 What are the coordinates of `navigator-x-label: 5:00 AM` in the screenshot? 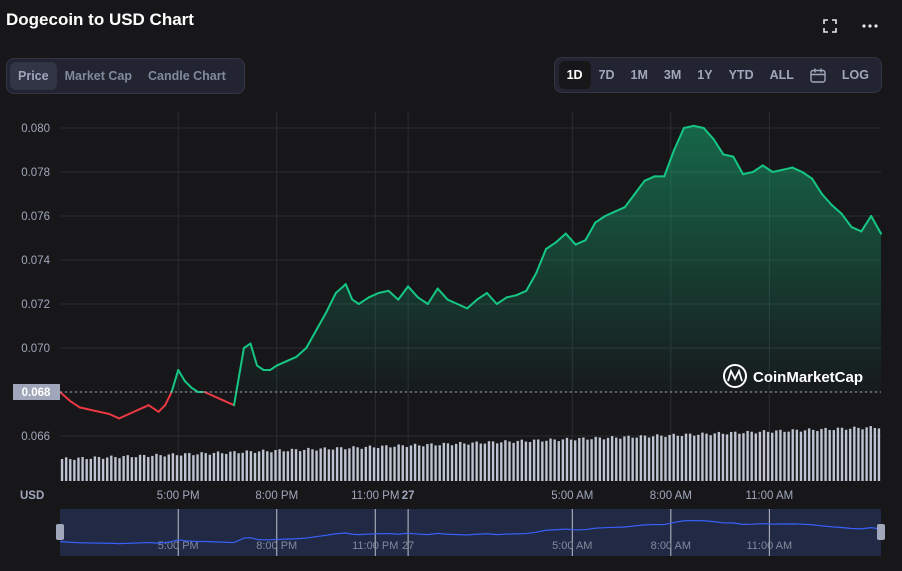 It's located at (572, 546).